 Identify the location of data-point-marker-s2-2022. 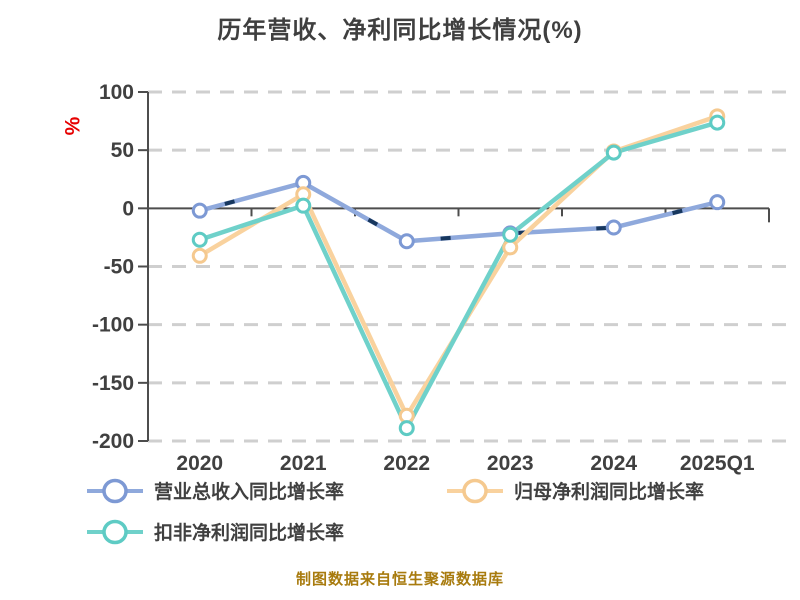
(406, 428).